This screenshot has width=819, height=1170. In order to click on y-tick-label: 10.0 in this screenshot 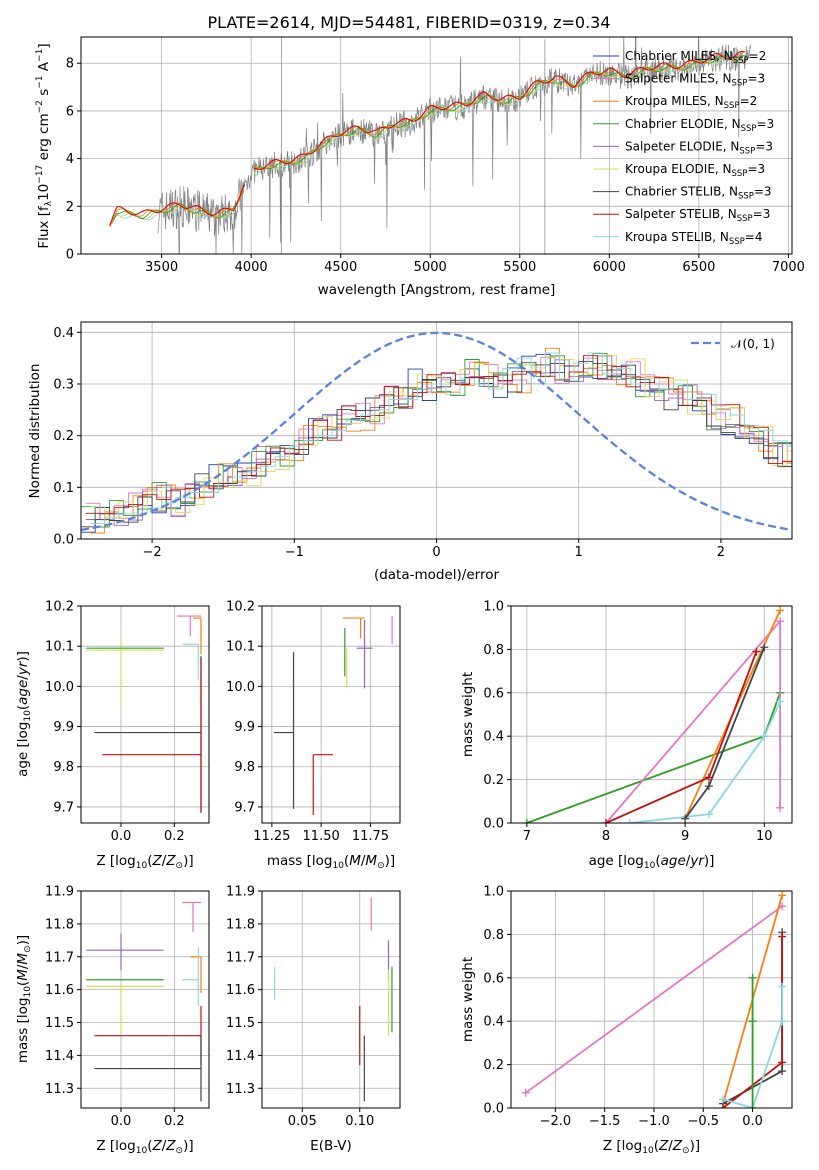, I will do `click(59, 687)`.